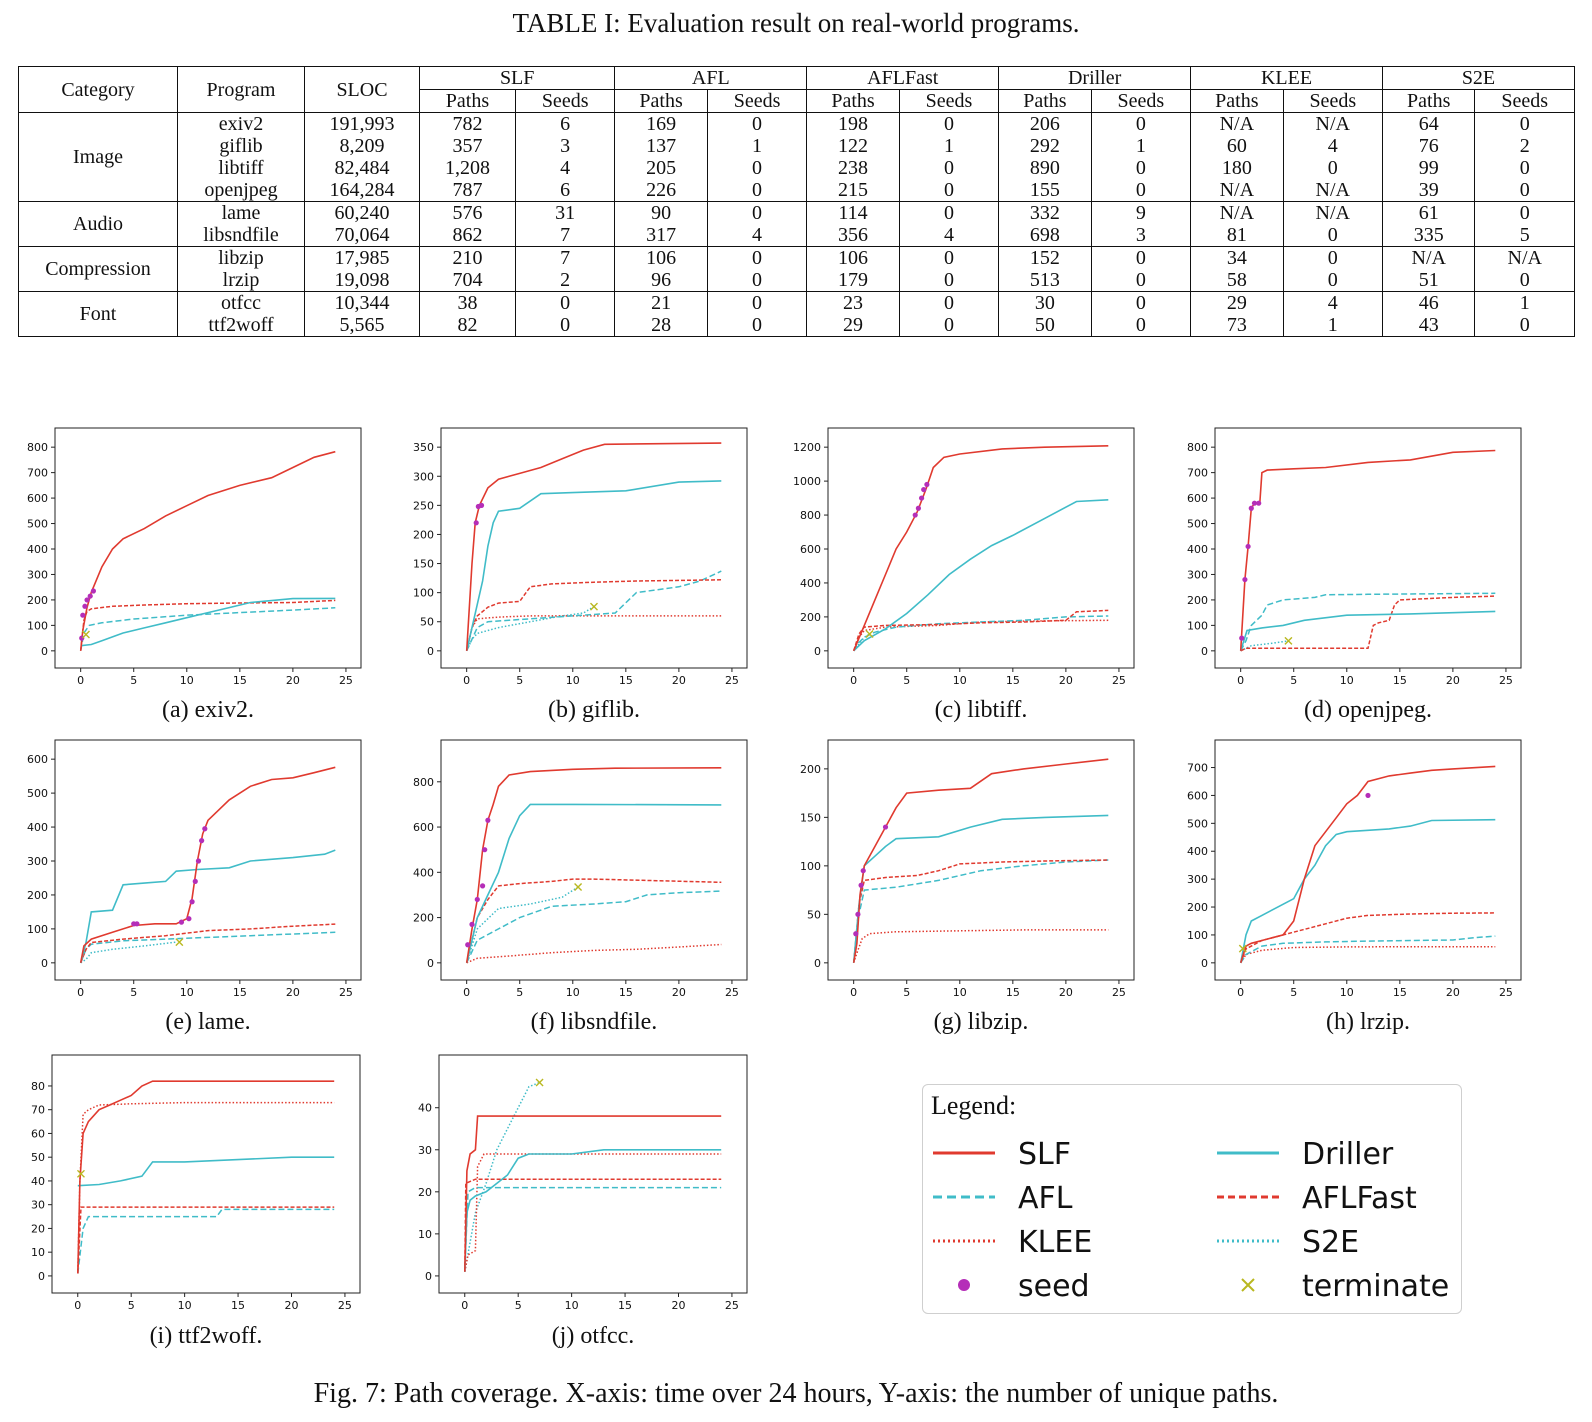 Image resolution: width=1592 pixels, height=1422 pixels. I want to click on program-cell: otfcc, so click(241, 302).